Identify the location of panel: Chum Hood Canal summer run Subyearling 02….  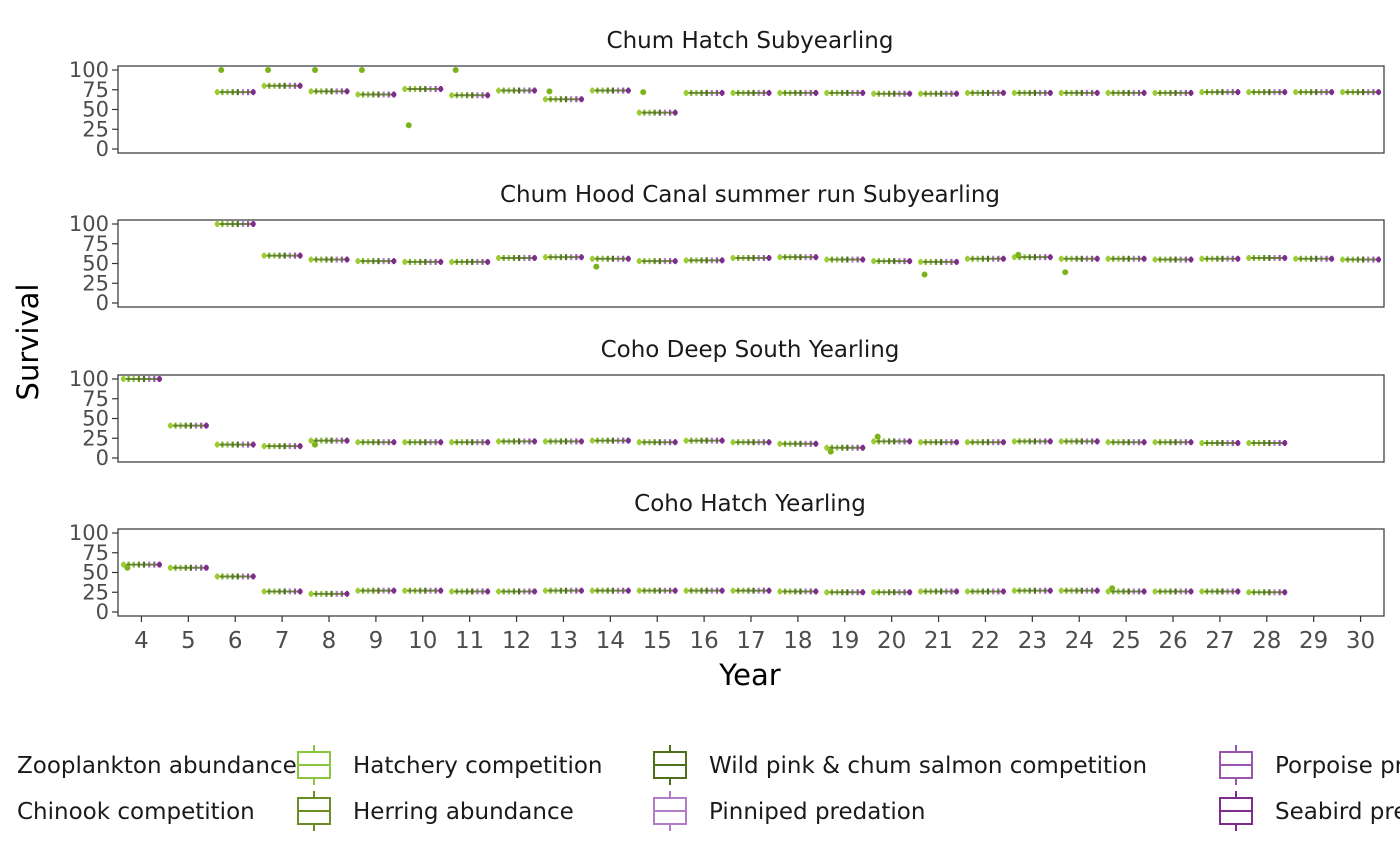
(727, 248).